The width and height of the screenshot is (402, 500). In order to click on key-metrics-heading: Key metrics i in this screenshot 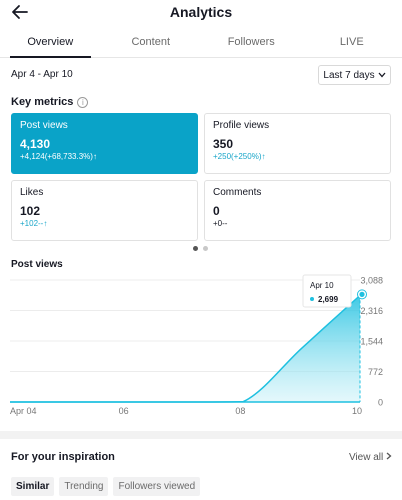, I will do `click(50, 102)`.